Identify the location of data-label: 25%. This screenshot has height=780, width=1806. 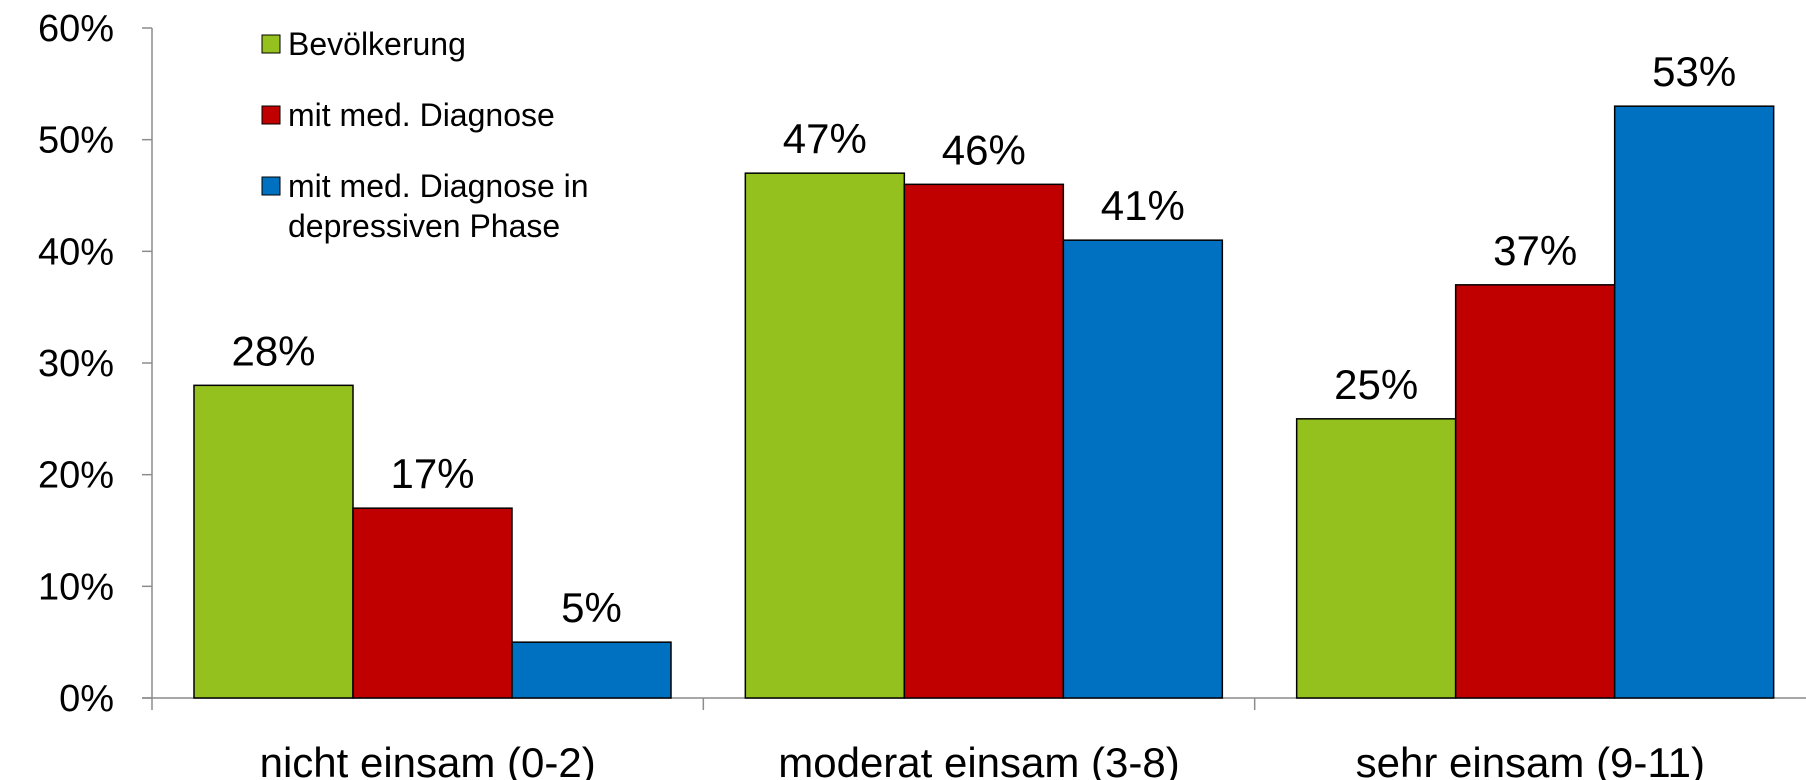
(1376, 384).